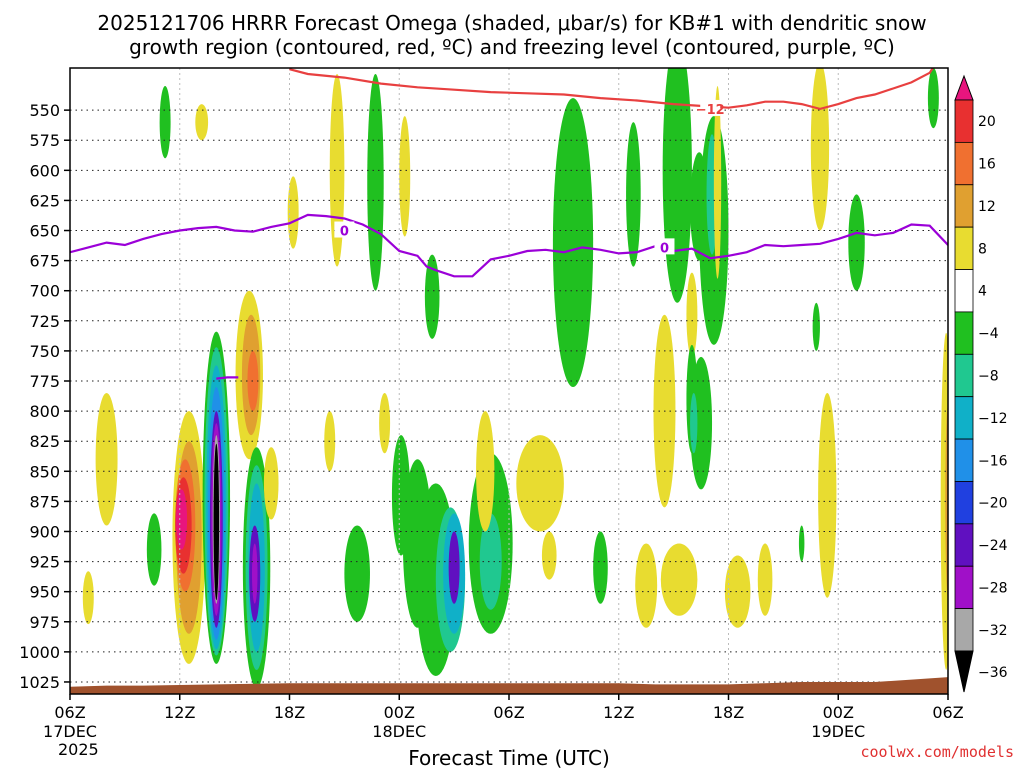 The image size is (1024, 768). What do you see at coordinates (179, 712) in the screenshot?
I see `x-tick-label-1: 12Z` at bounding box center [179, 712].